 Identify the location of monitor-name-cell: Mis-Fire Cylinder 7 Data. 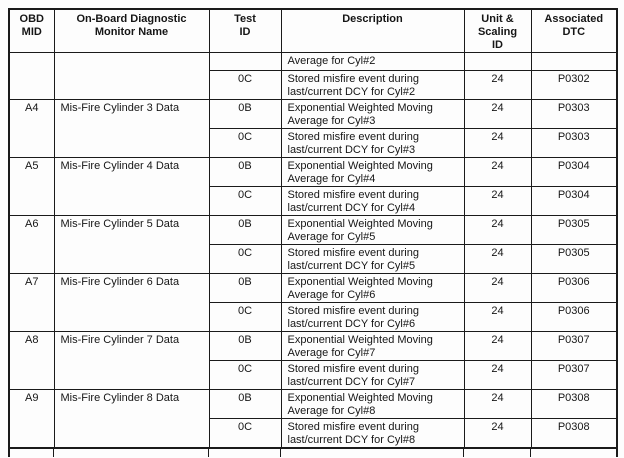
(131, 360).